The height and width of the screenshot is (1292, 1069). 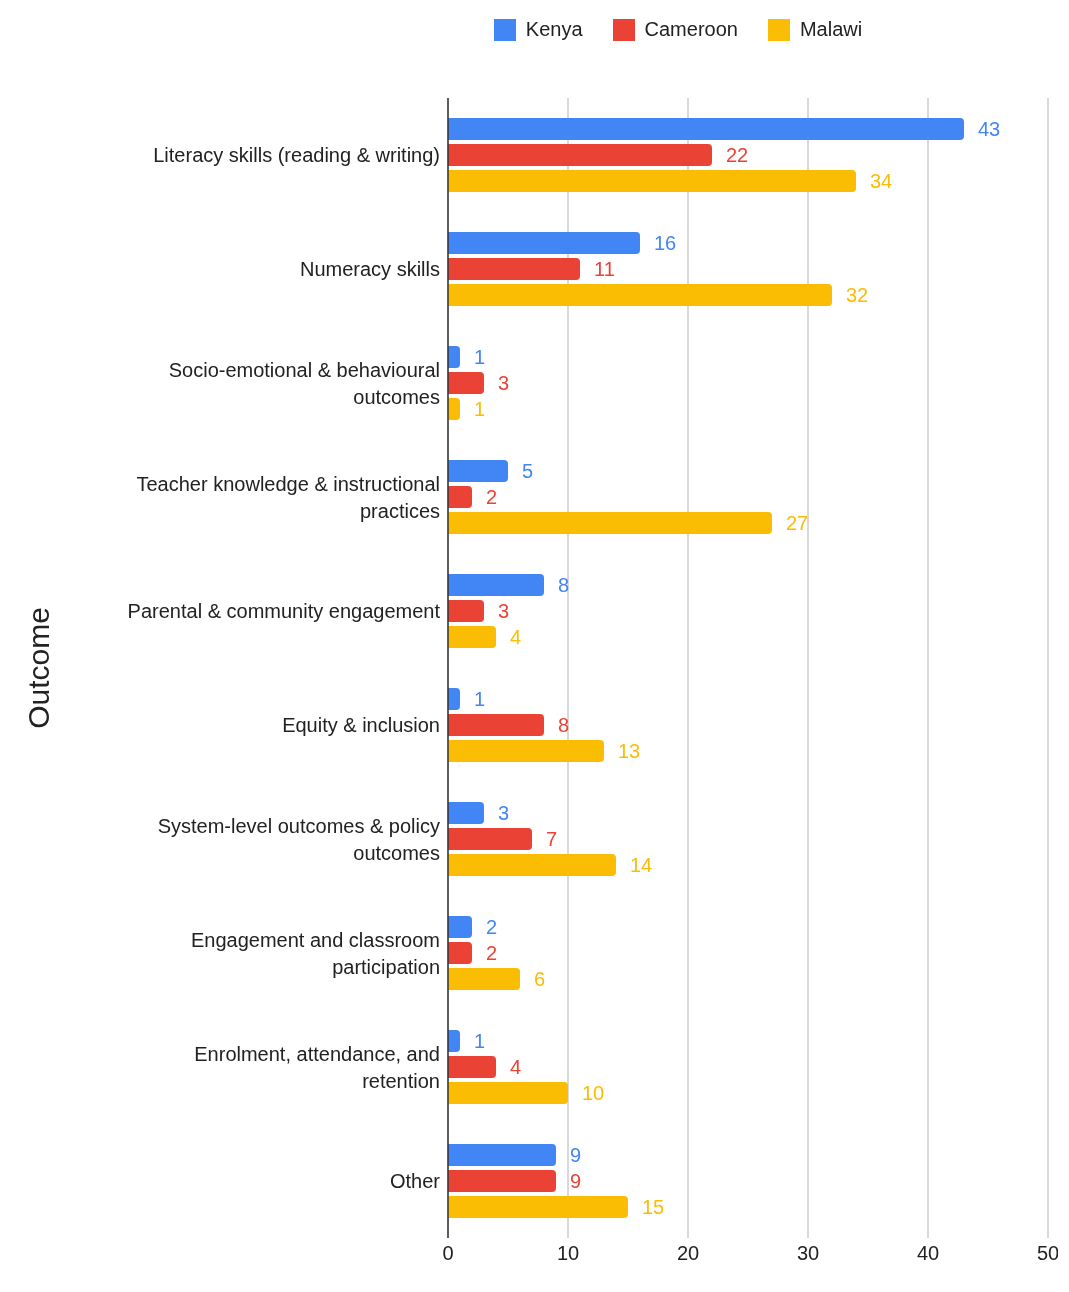 What do you see at coordinates (629, 751) in the screenshot?
I see `data-label: 13` at bounding box center [629, 751].